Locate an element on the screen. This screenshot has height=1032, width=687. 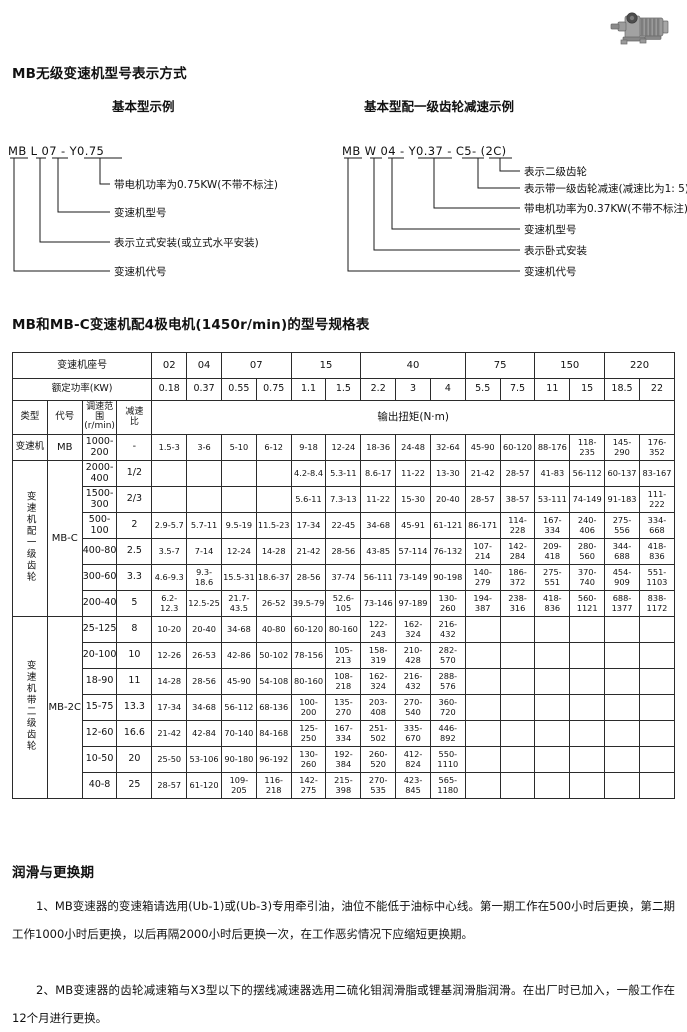
torque-cell: 21-42 is located at coordinates (482, 473).